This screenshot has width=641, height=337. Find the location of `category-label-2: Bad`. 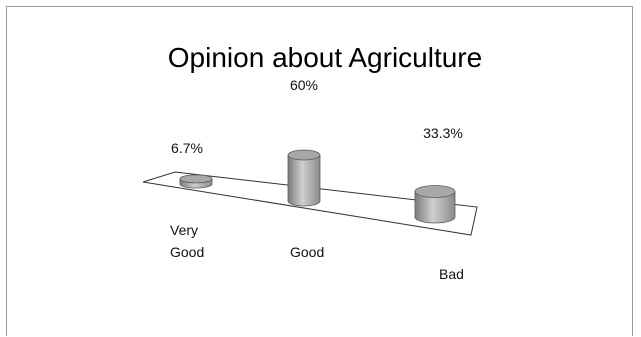

category-label-2: Bad is located at coordinates (451, 274).